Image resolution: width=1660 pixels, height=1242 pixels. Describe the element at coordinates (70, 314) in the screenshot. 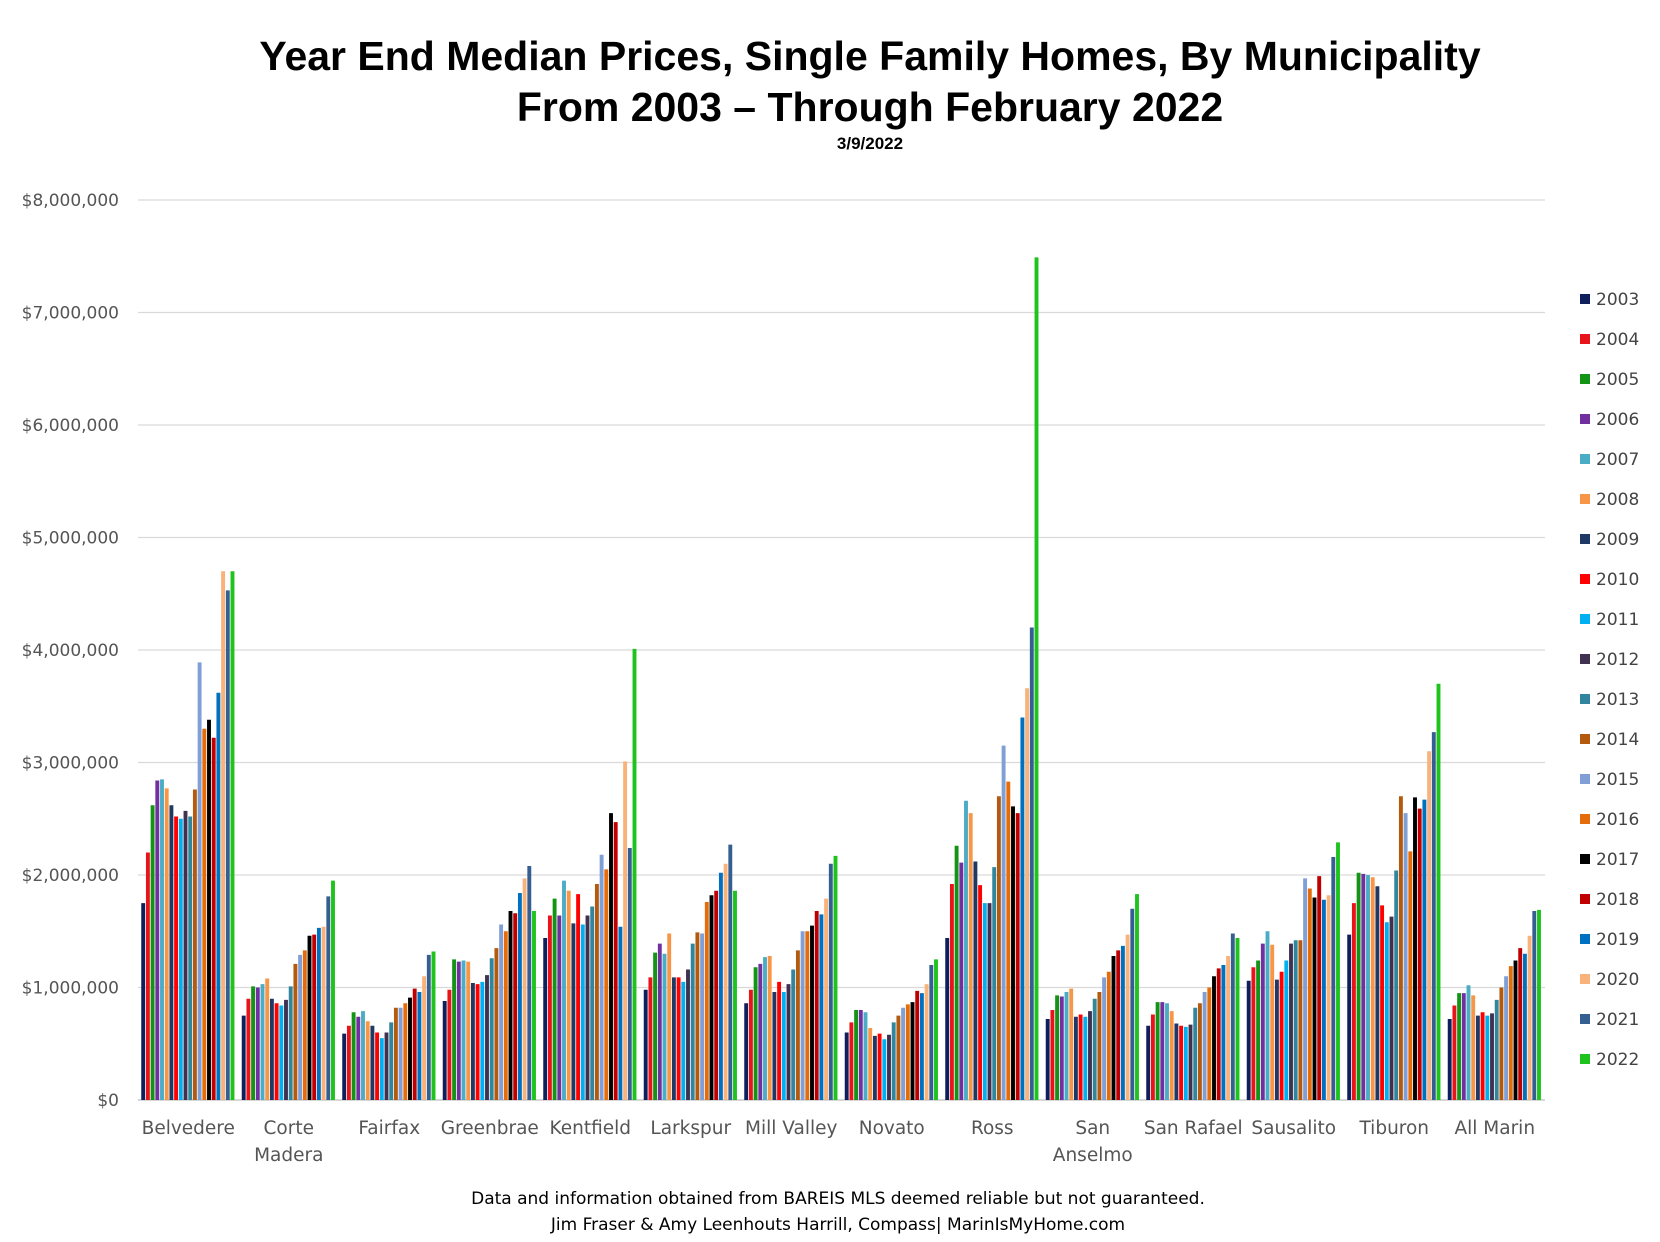

I see `y-tick-label: $7,000,000` at that location.